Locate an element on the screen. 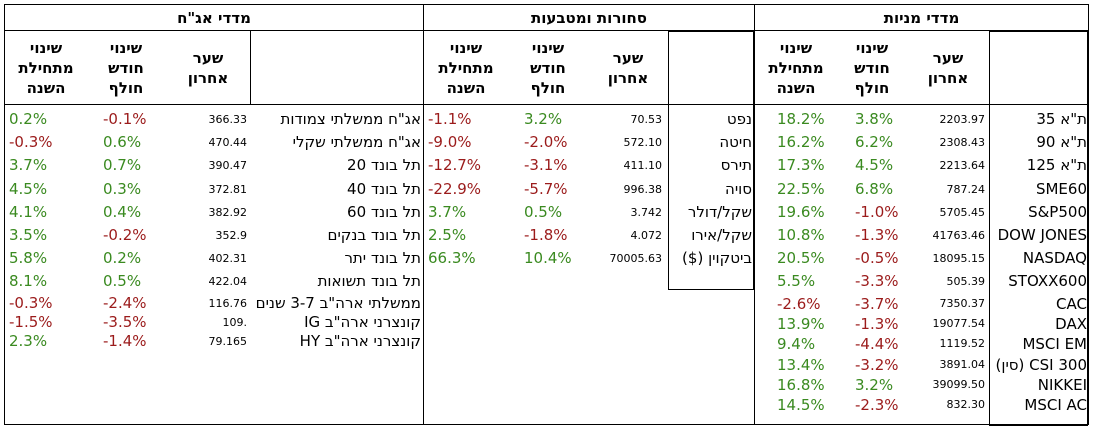 This screenshot has height=429, width=1093. bonds-ytd-change: 3.5% is located at coordinates (28, 235).